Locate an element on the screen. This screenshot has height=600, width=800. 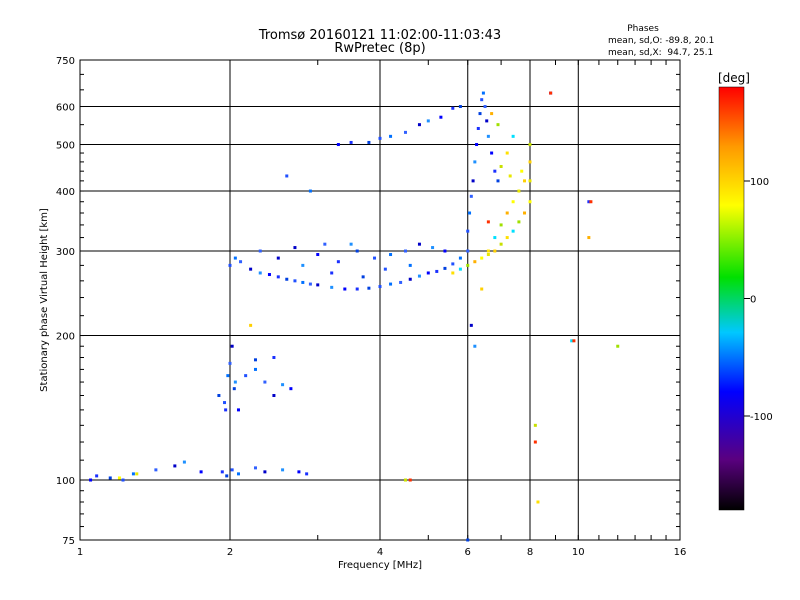
colorbar-tick-label: 0 is located at coordinates (753, 300).